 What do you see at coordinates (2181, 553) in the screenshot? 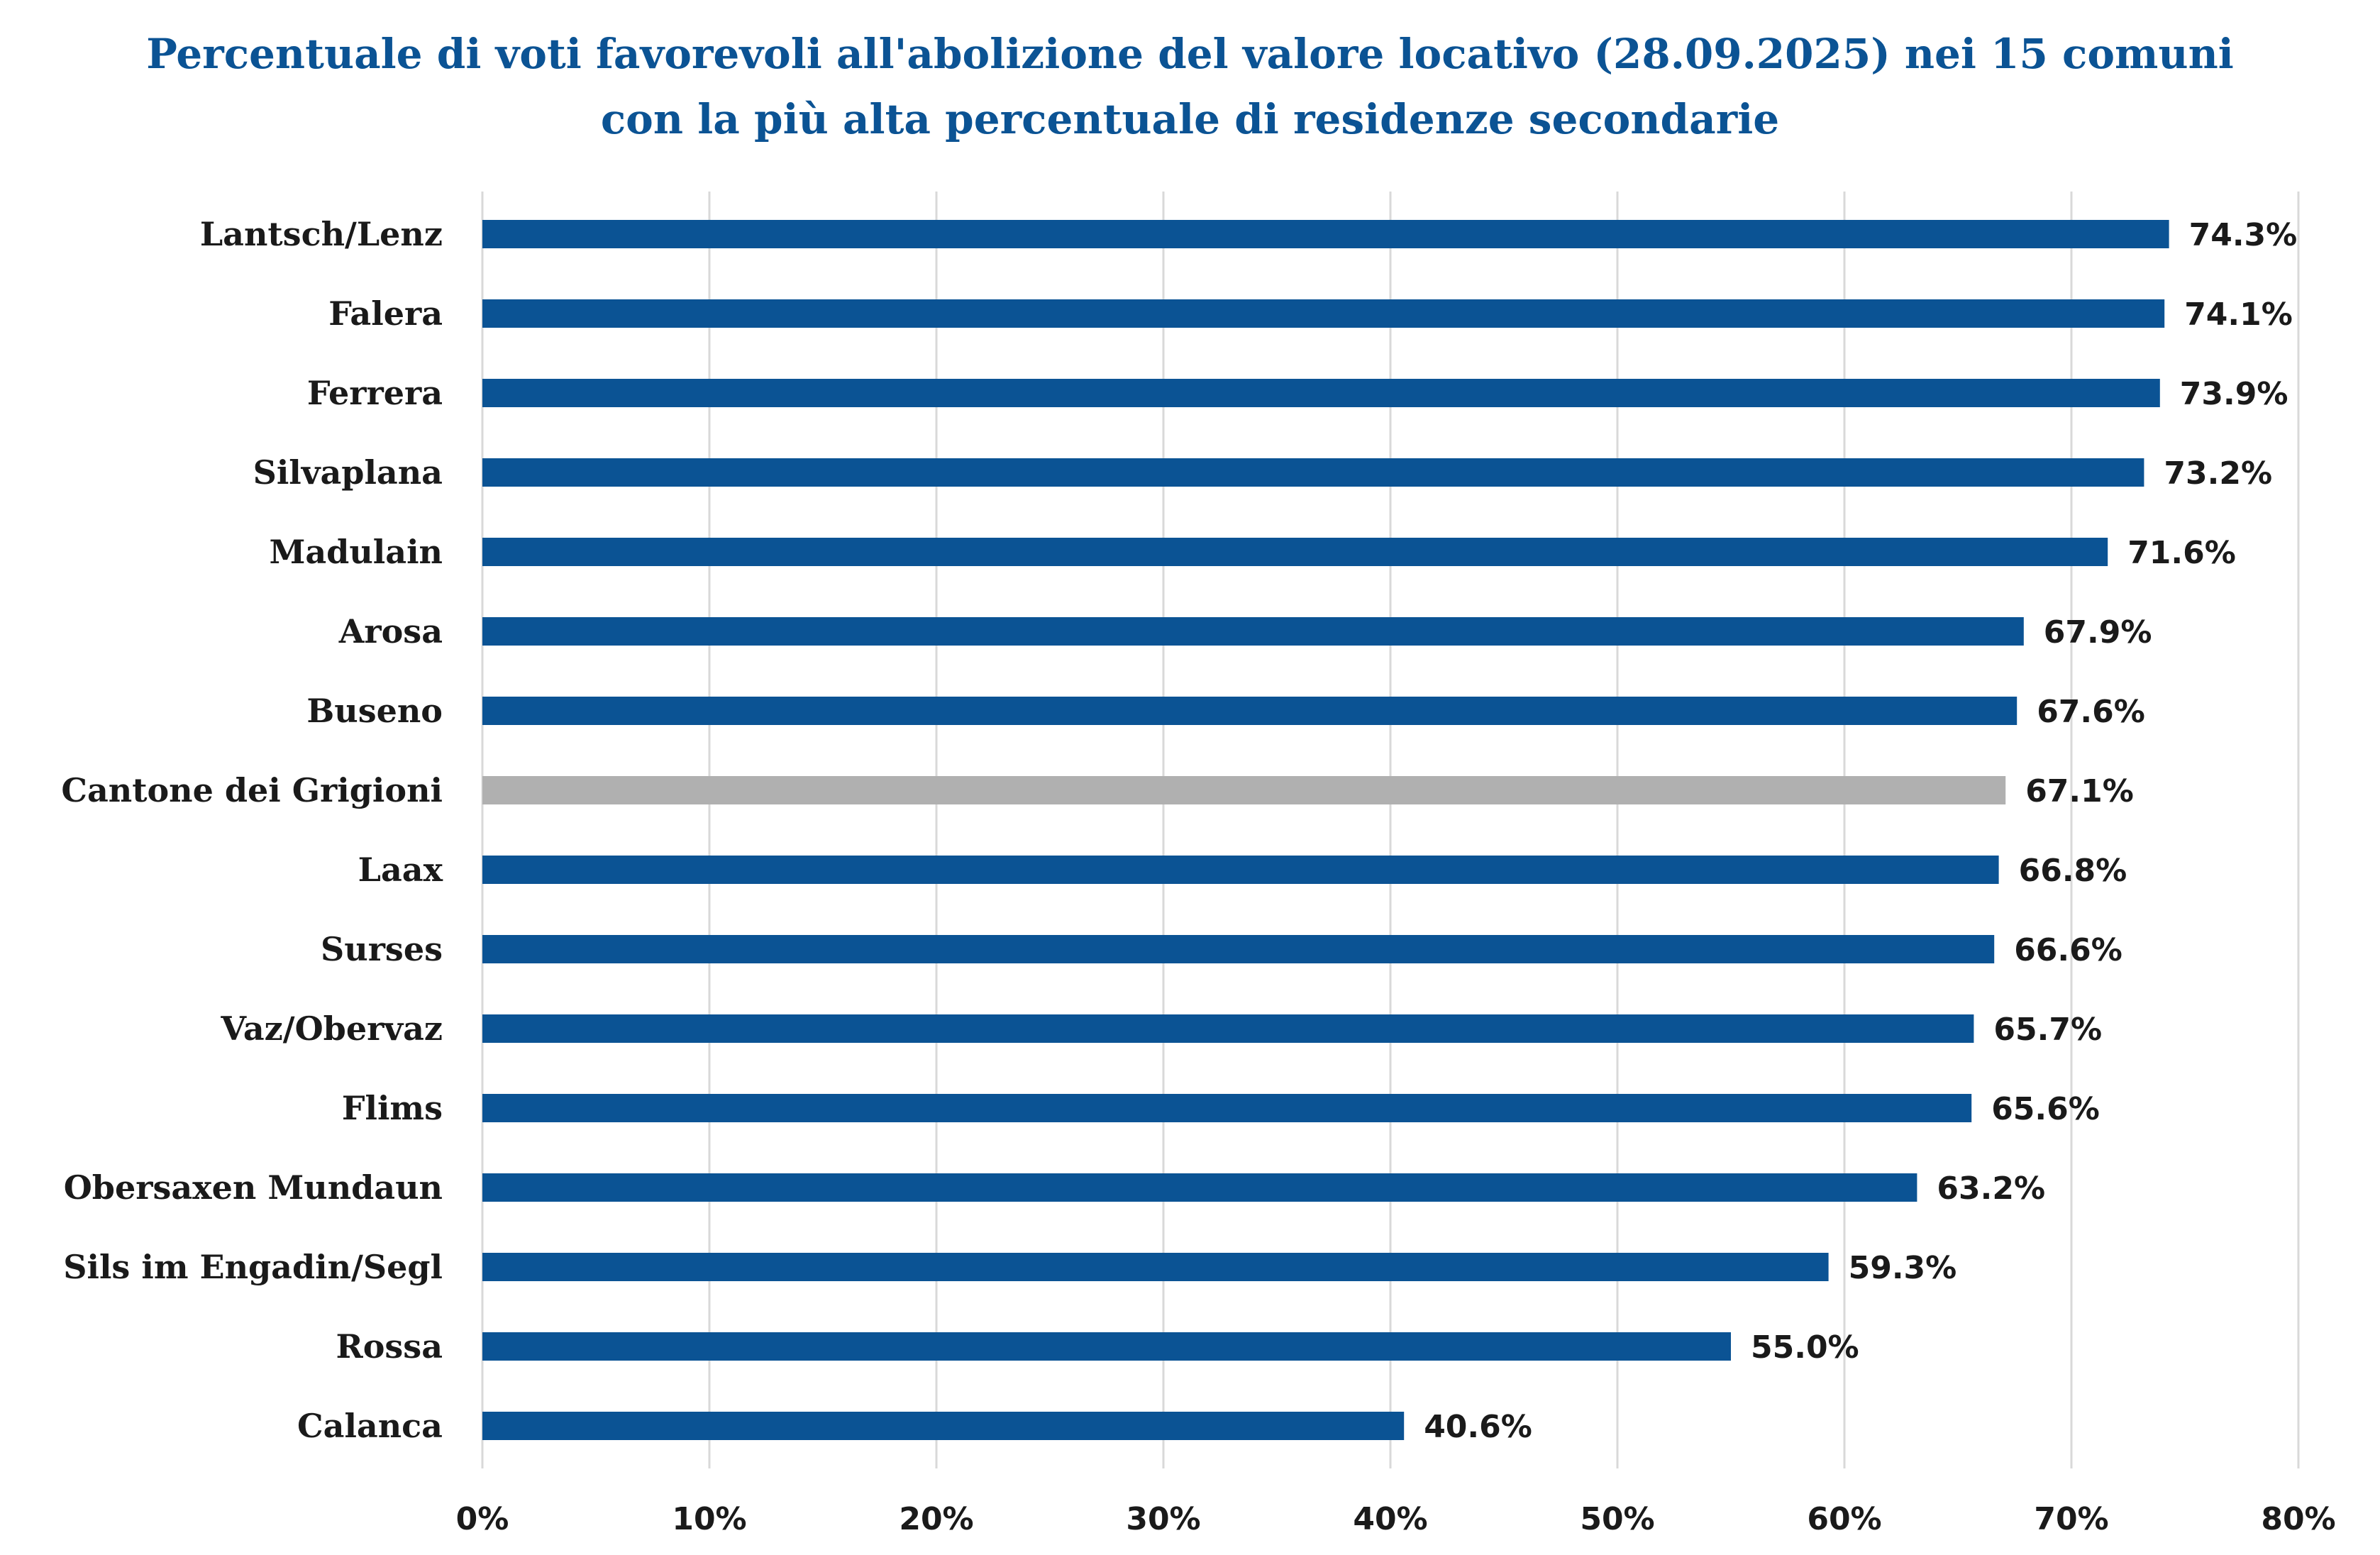
I see `value-label: 71.6%` at bounding box center [2181, 553].